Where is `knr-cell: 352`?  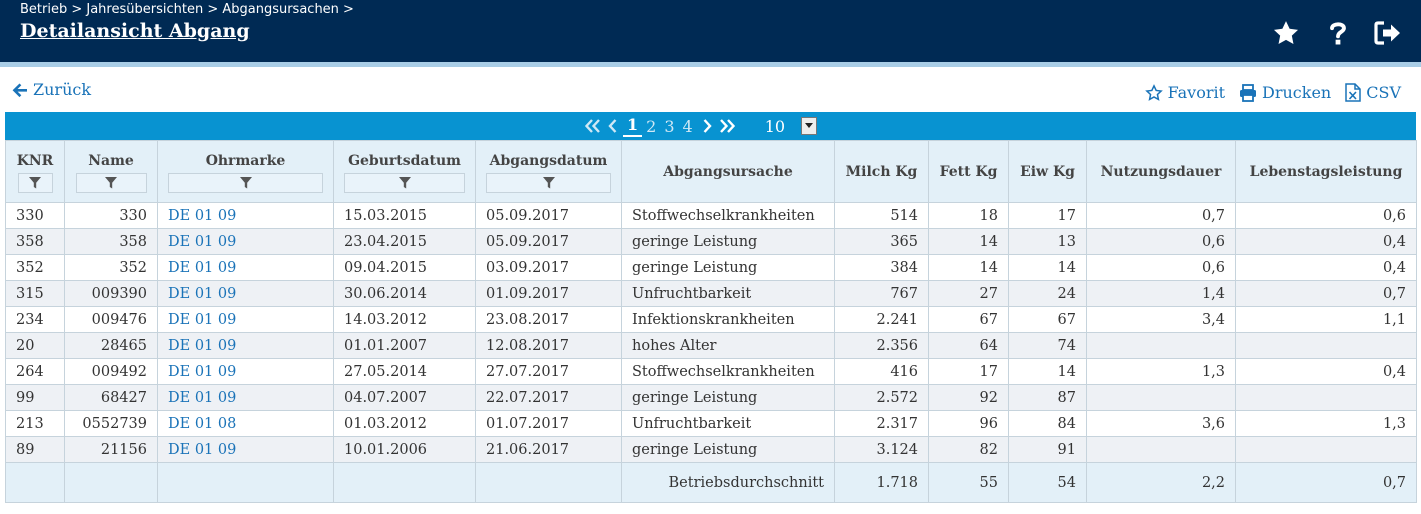 knr-cell: 352 is located at coordinates (35, 267).